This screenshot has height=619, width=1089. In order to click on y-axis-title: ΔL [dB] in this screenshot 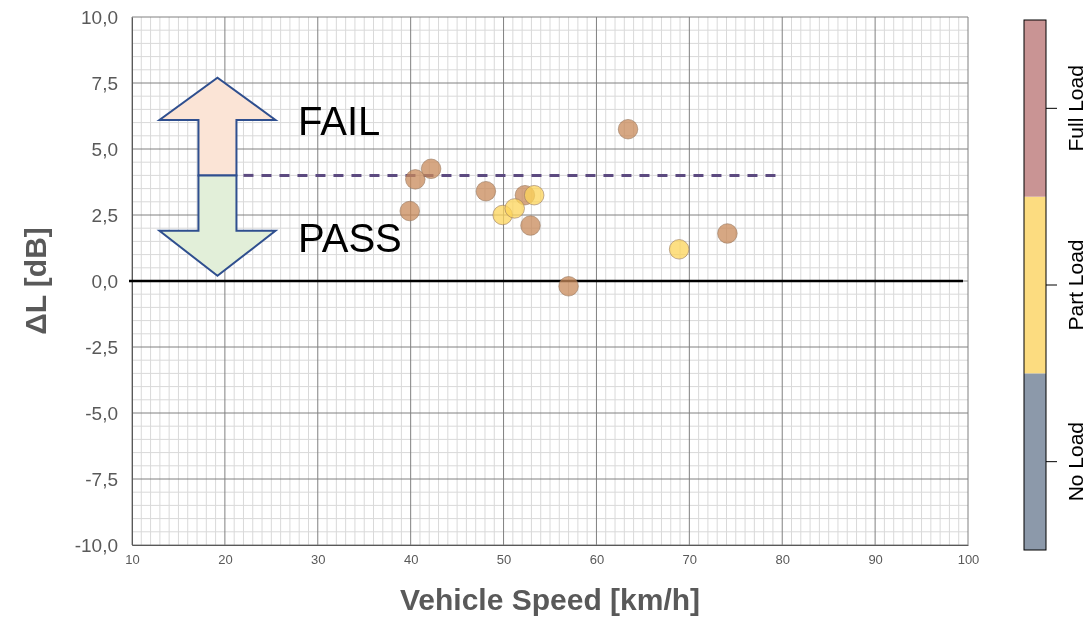, I will do `click(35, 281)`.